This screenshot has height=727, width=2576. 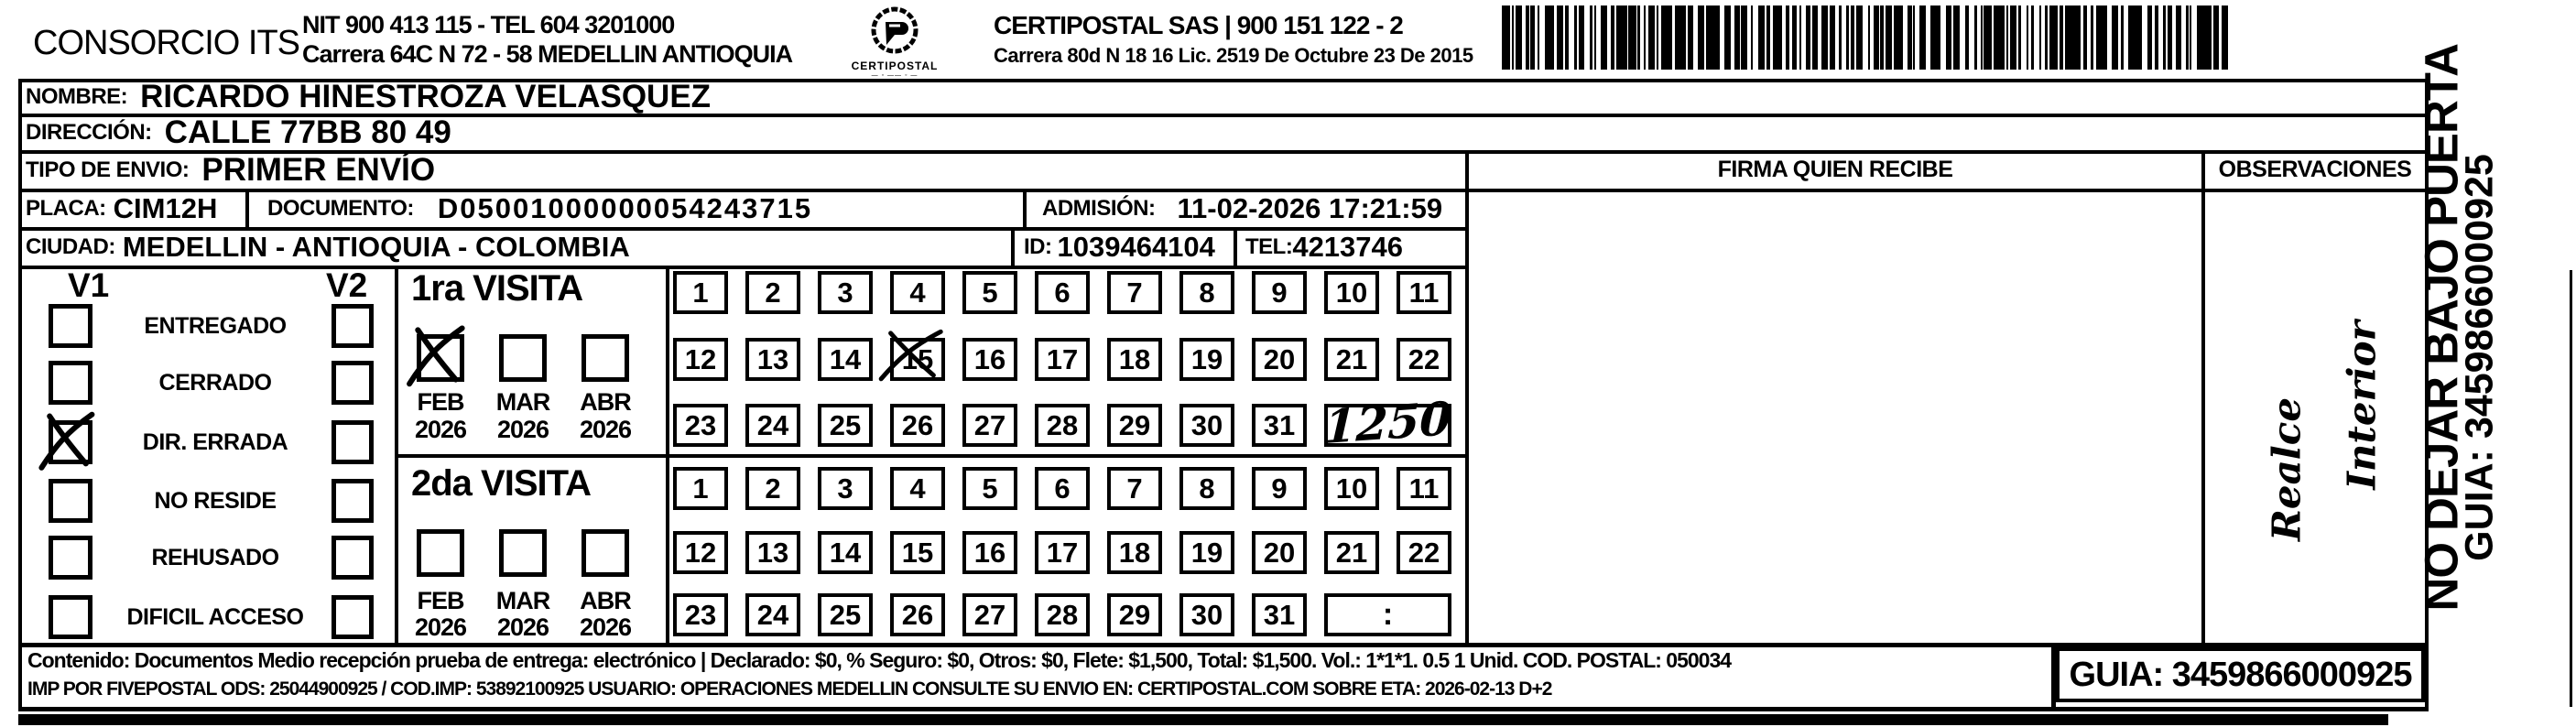 I want to click on visit1-day-27: 27, so click(x=989, y=425).